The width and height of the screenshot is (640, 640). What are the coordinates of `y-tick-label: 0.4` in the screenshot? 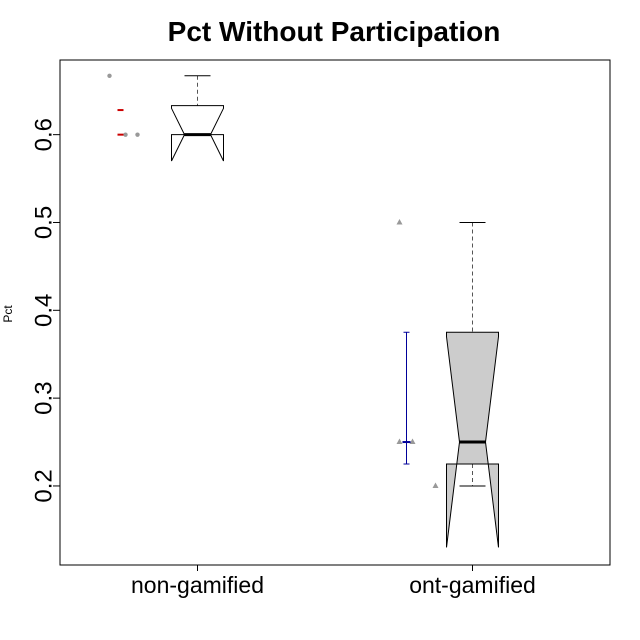 It's located at (43, 310).